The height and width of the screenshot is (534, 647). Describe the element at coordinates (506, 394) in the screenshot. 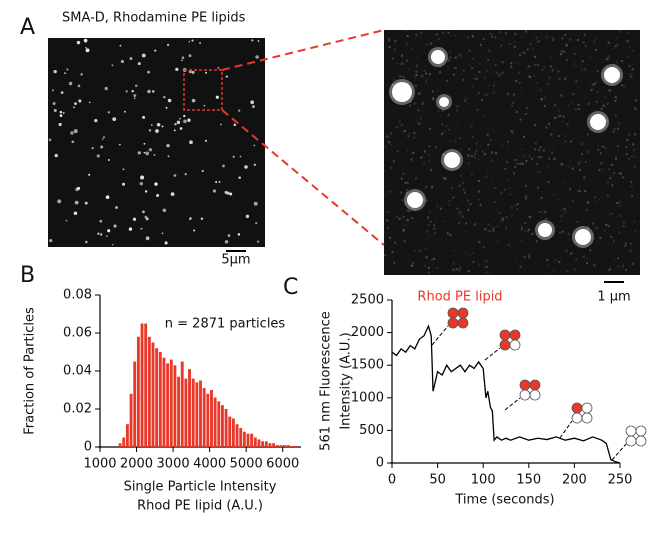

I see `trace` at that location.